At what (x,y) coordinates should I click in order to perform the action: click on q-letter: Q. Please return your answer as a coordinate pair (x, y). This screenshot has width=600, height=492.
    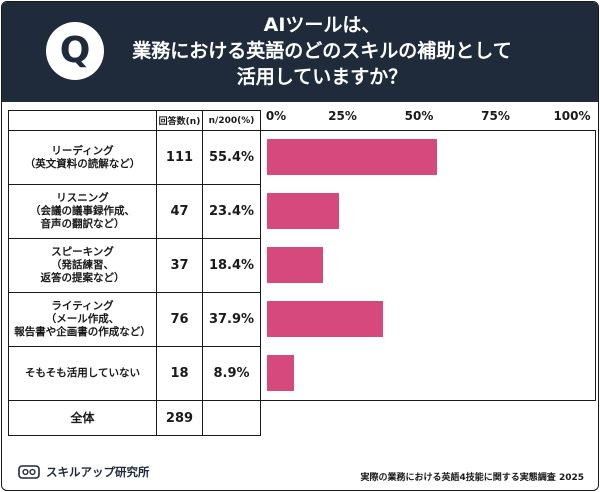
    Looking at the image, I should click on (75, 50).